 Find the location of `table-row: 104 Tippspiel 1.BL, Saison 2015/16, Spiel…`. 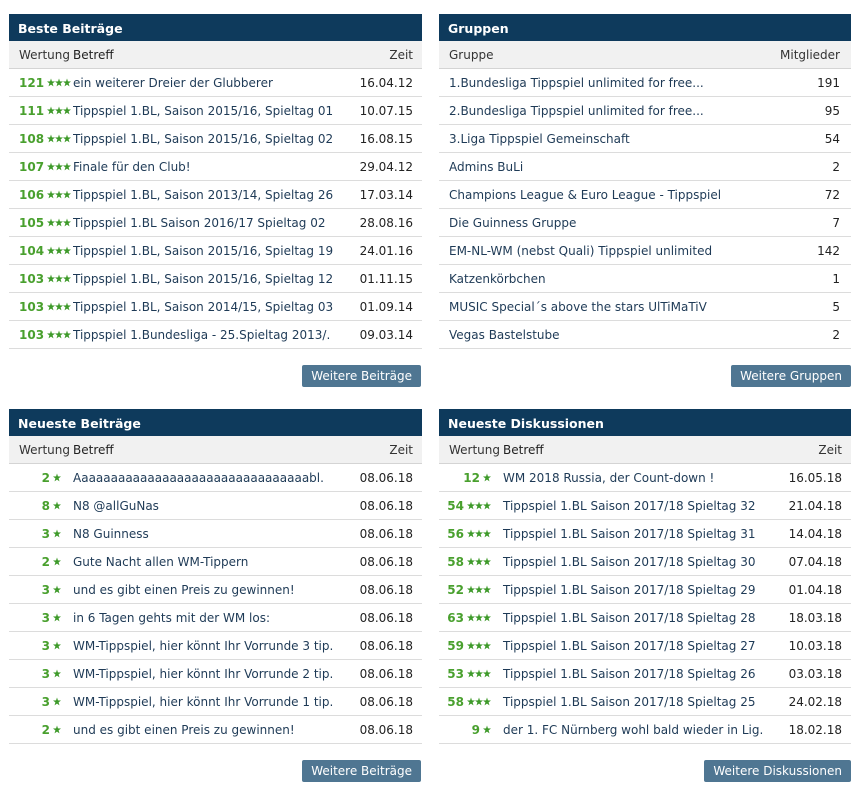

table-row: 104 Tippspiel 1.BL, Saison 2015/16, Spiel… is located at coordinates (215, 251).